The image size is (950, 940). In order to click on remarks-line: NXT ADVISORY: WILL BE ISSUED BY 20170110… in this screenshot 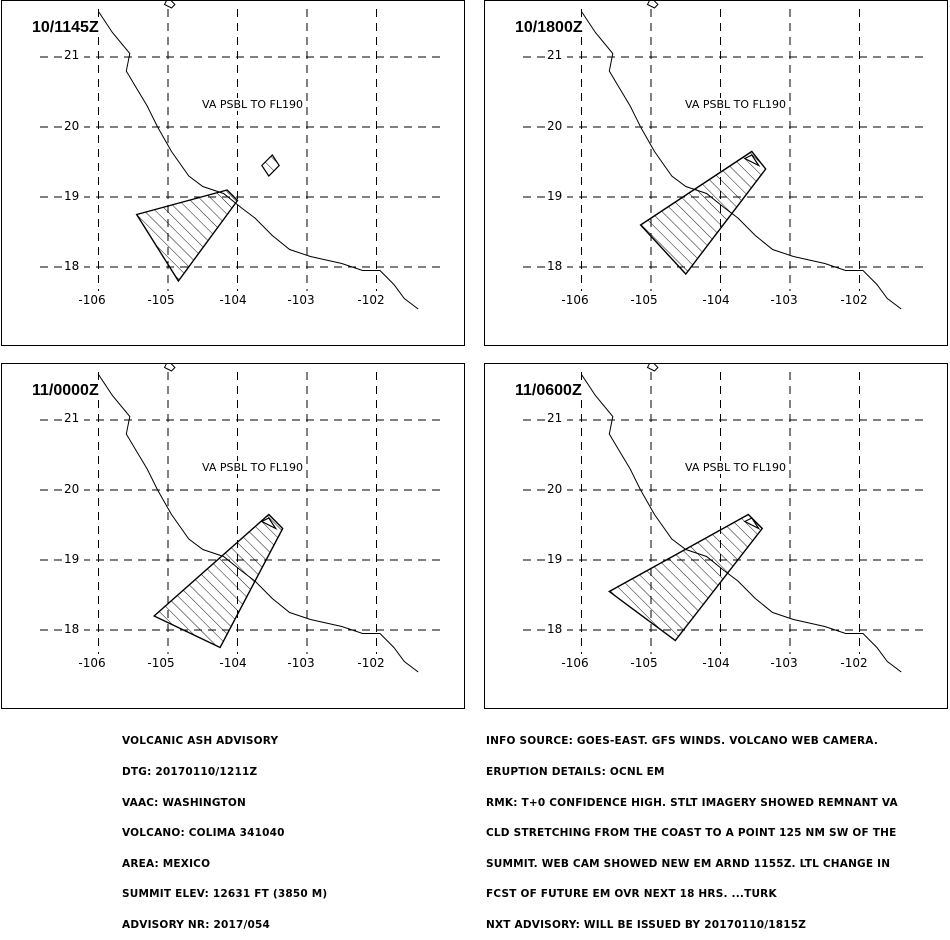, I will do `click(646, 925)`.